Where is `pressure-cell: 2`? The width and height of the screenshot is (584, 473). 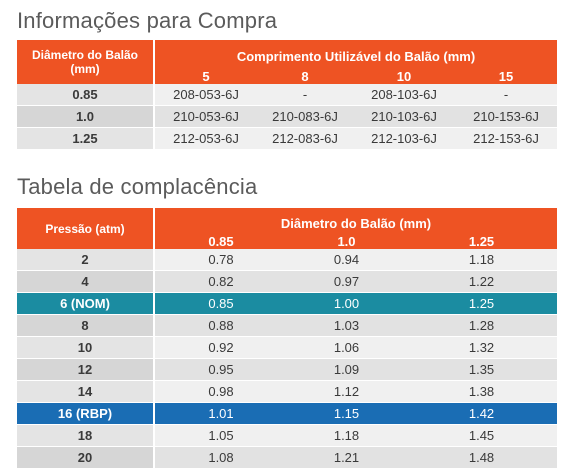
pressure-cell: 2 is located at coordinates (86, 260).